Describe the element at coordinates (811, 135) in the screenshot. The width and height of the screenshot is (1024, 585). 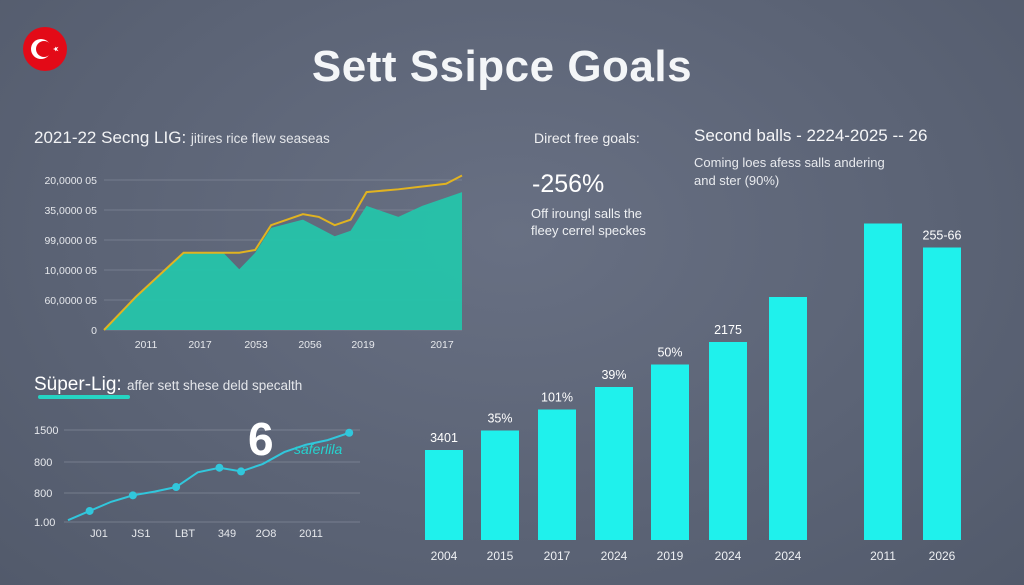
I see `bar-chart-title: Second balls - 2224-2025 -- 26` at that location.